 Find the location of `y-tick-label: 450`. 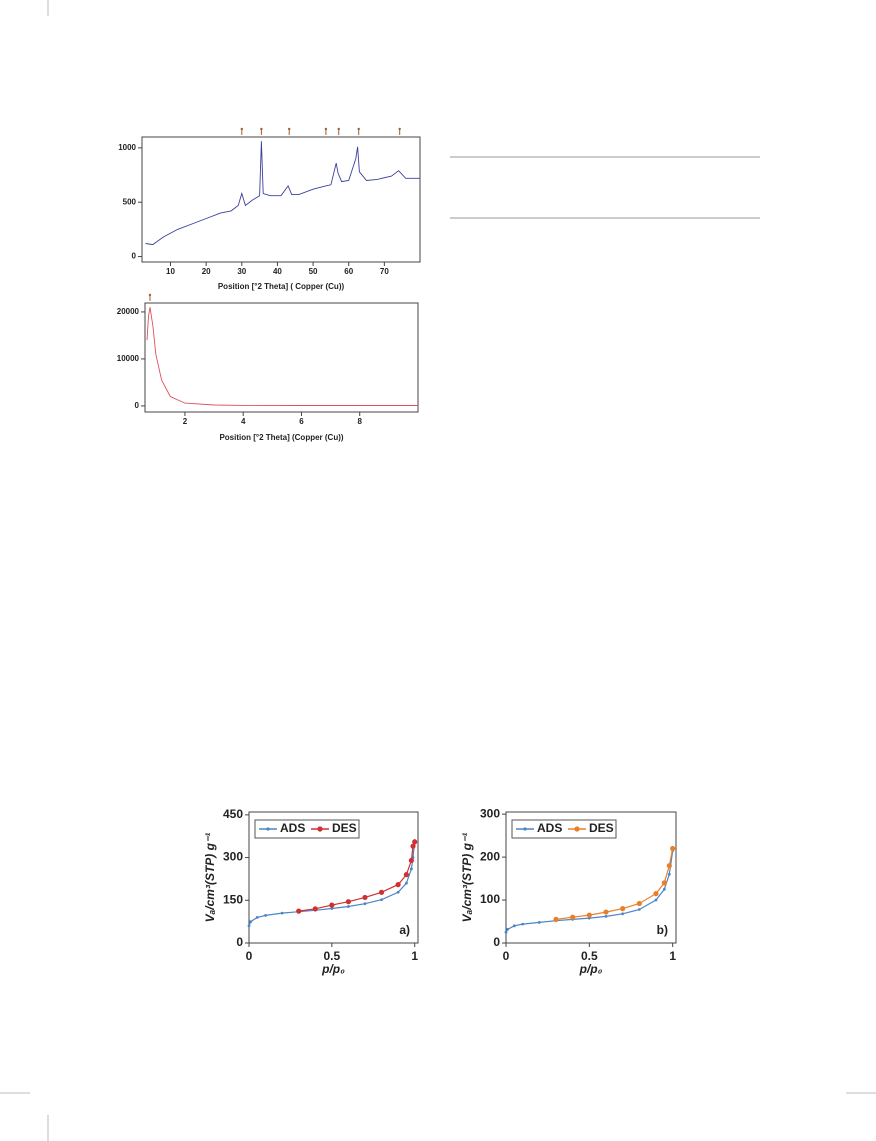

y-tick-label: 450 is located at coordinates (233, 814).